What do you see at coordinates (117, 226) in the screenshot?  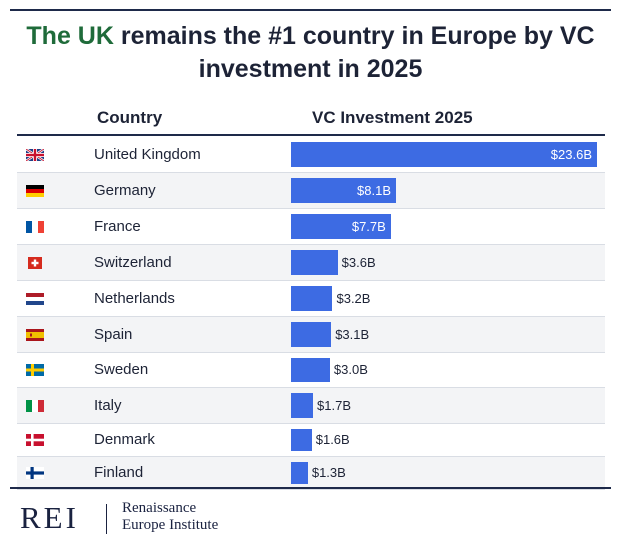 I see `country-label: France` at bounding box center [117, 226].